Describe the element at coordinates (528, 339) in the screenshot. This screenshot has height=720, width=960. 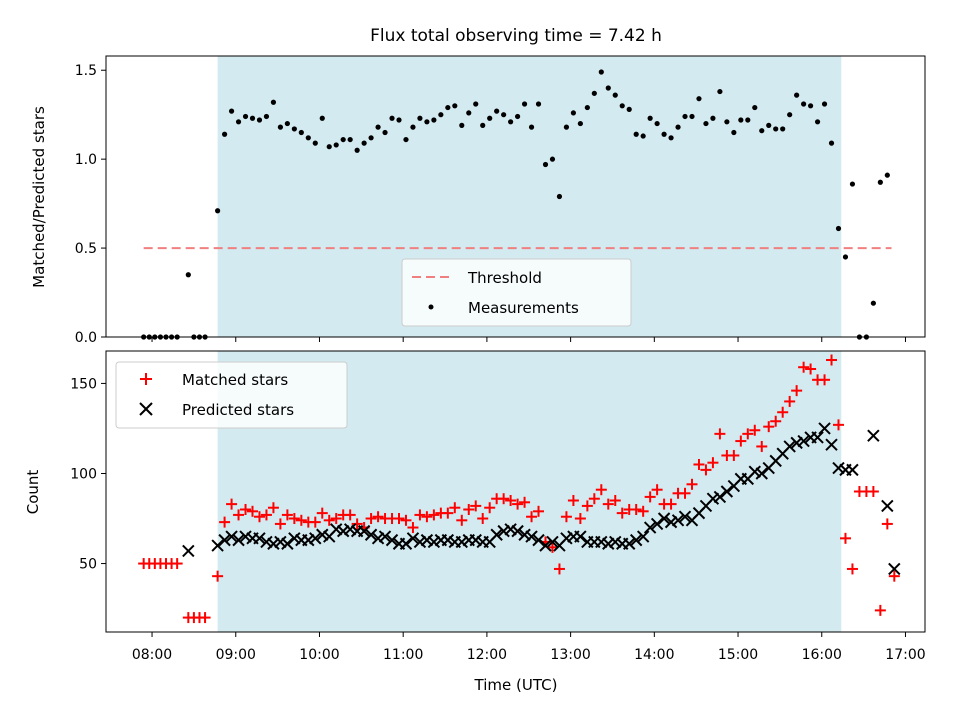
I see `ratio-x-ticks` at that location.